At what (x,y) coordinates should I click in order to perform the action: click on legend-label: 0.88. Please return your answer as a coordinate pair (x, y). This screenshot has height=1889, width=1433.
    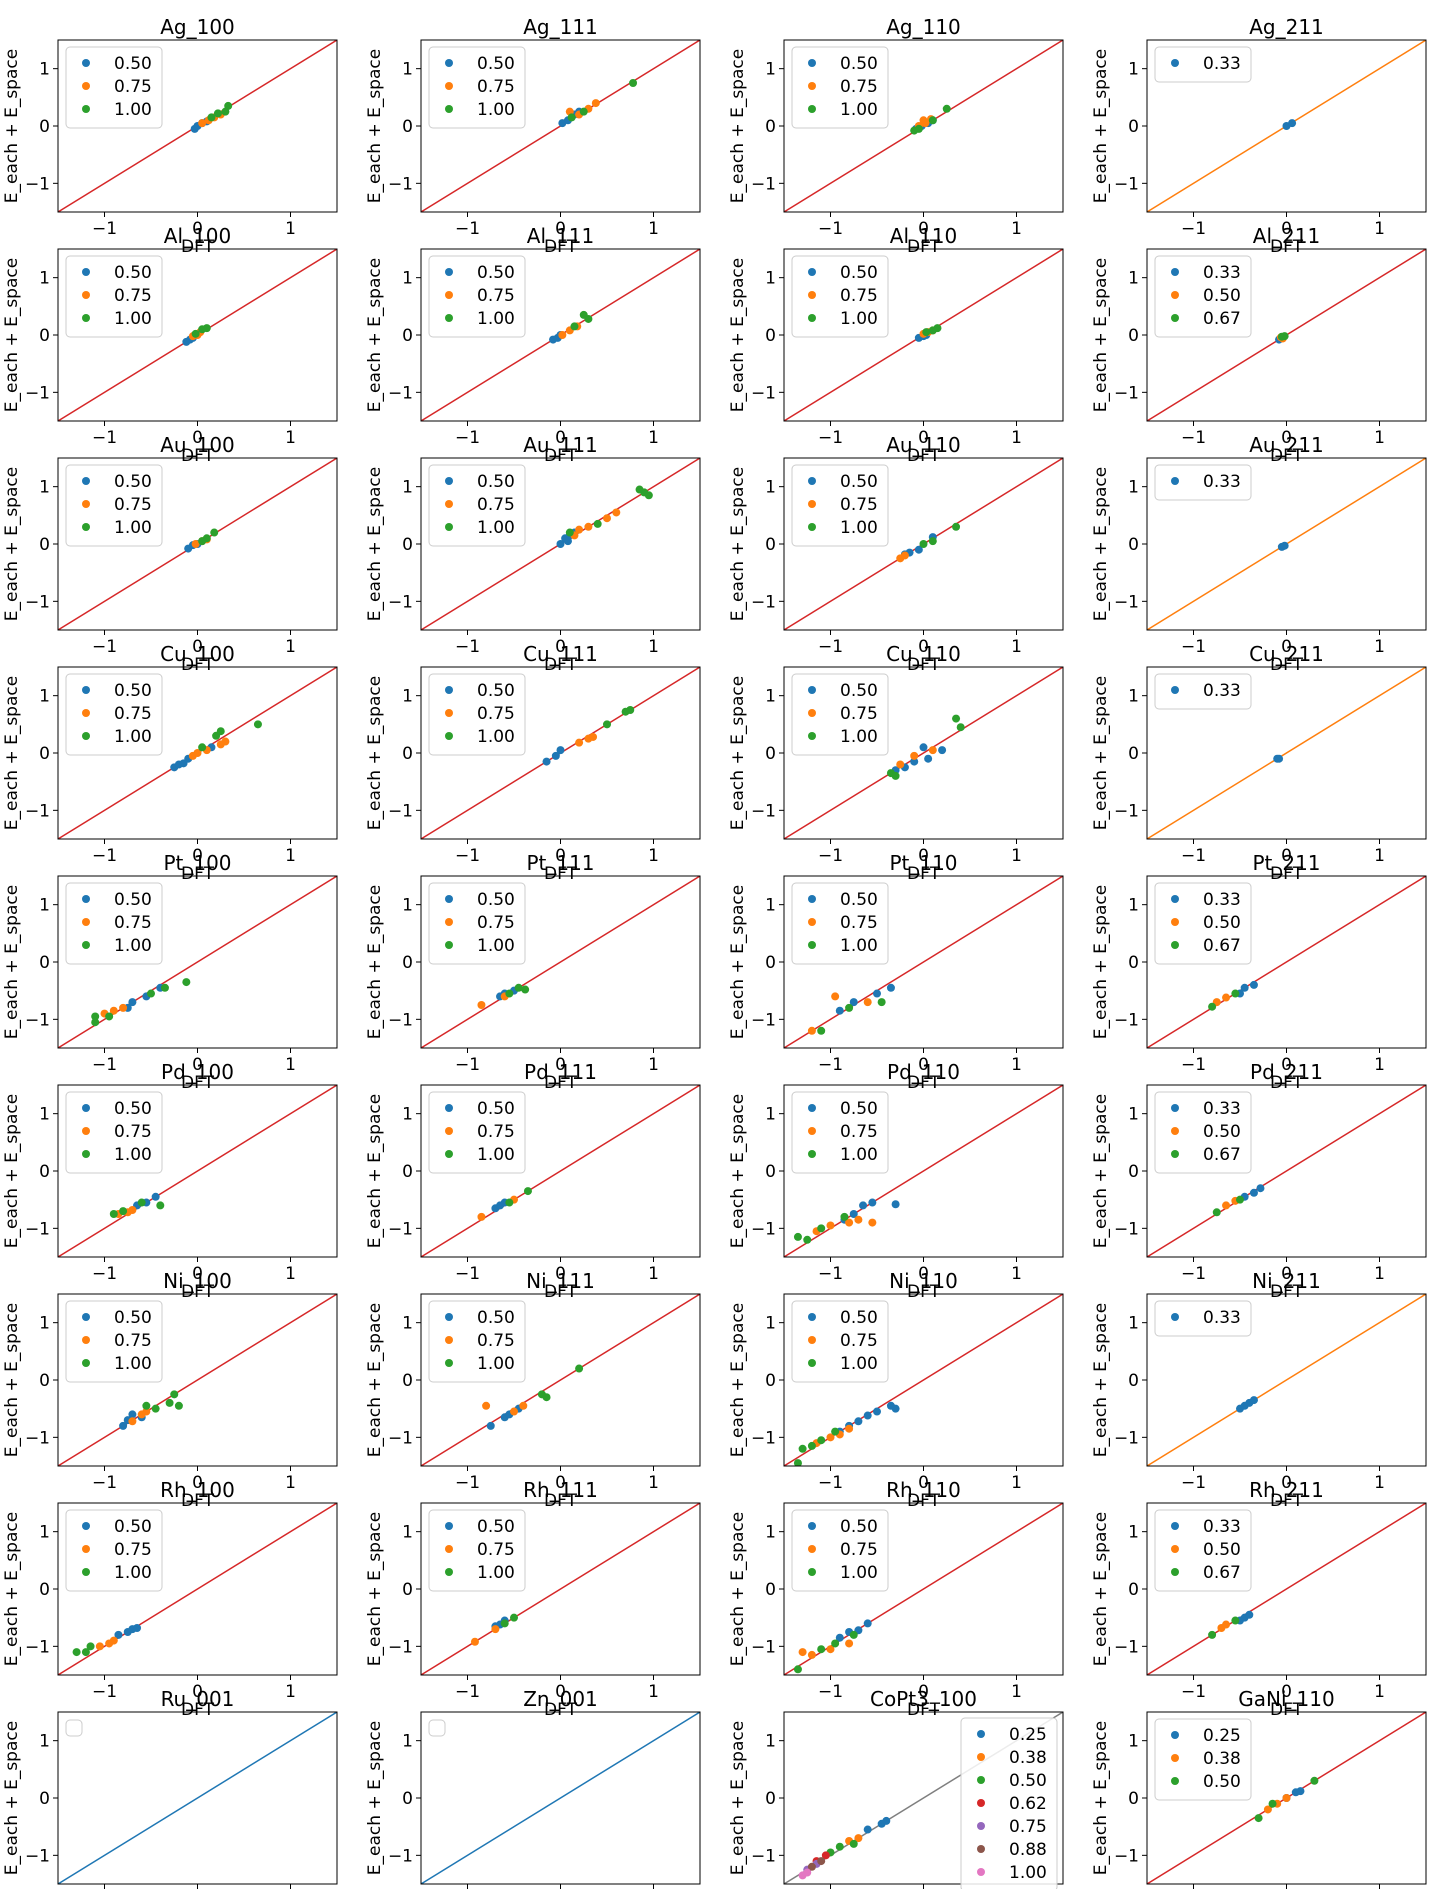
    Looking at the image, I should click on (1028, 1850).